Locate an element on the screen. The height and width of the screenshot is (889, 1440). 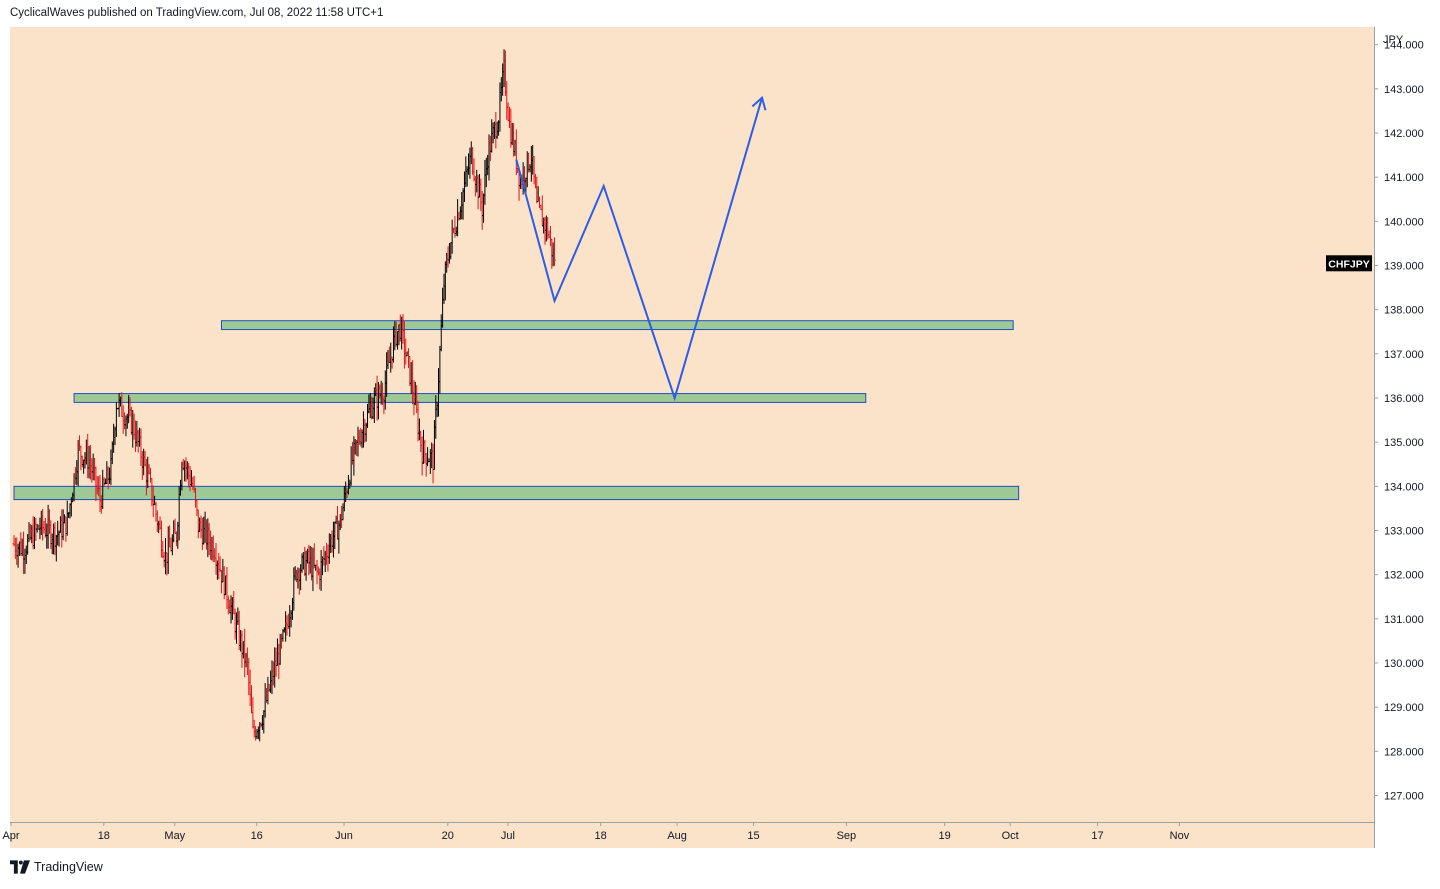
symbol-badge-label: CHFJPY is located at coordinates (1348, 264).